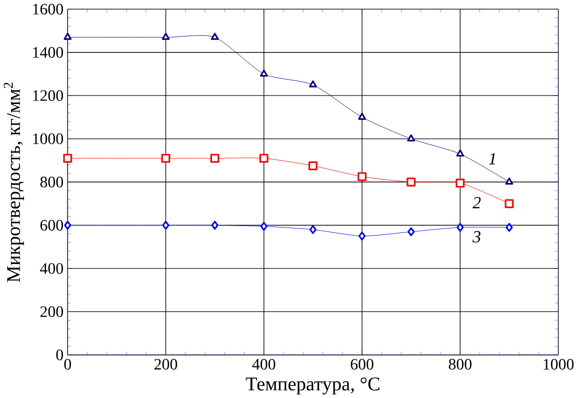 This screenshot has height=398, width=578. I want to click on y-tick-label: 200, so click(52, 311).